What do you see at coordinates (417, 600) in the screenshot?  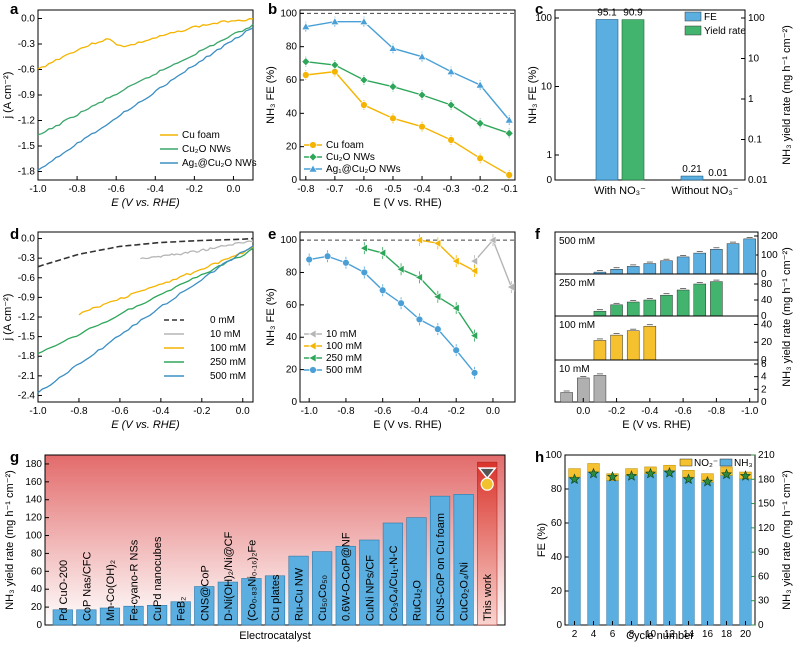 I see `category-label: RuCu₂O` at bounding box center [417, 600].